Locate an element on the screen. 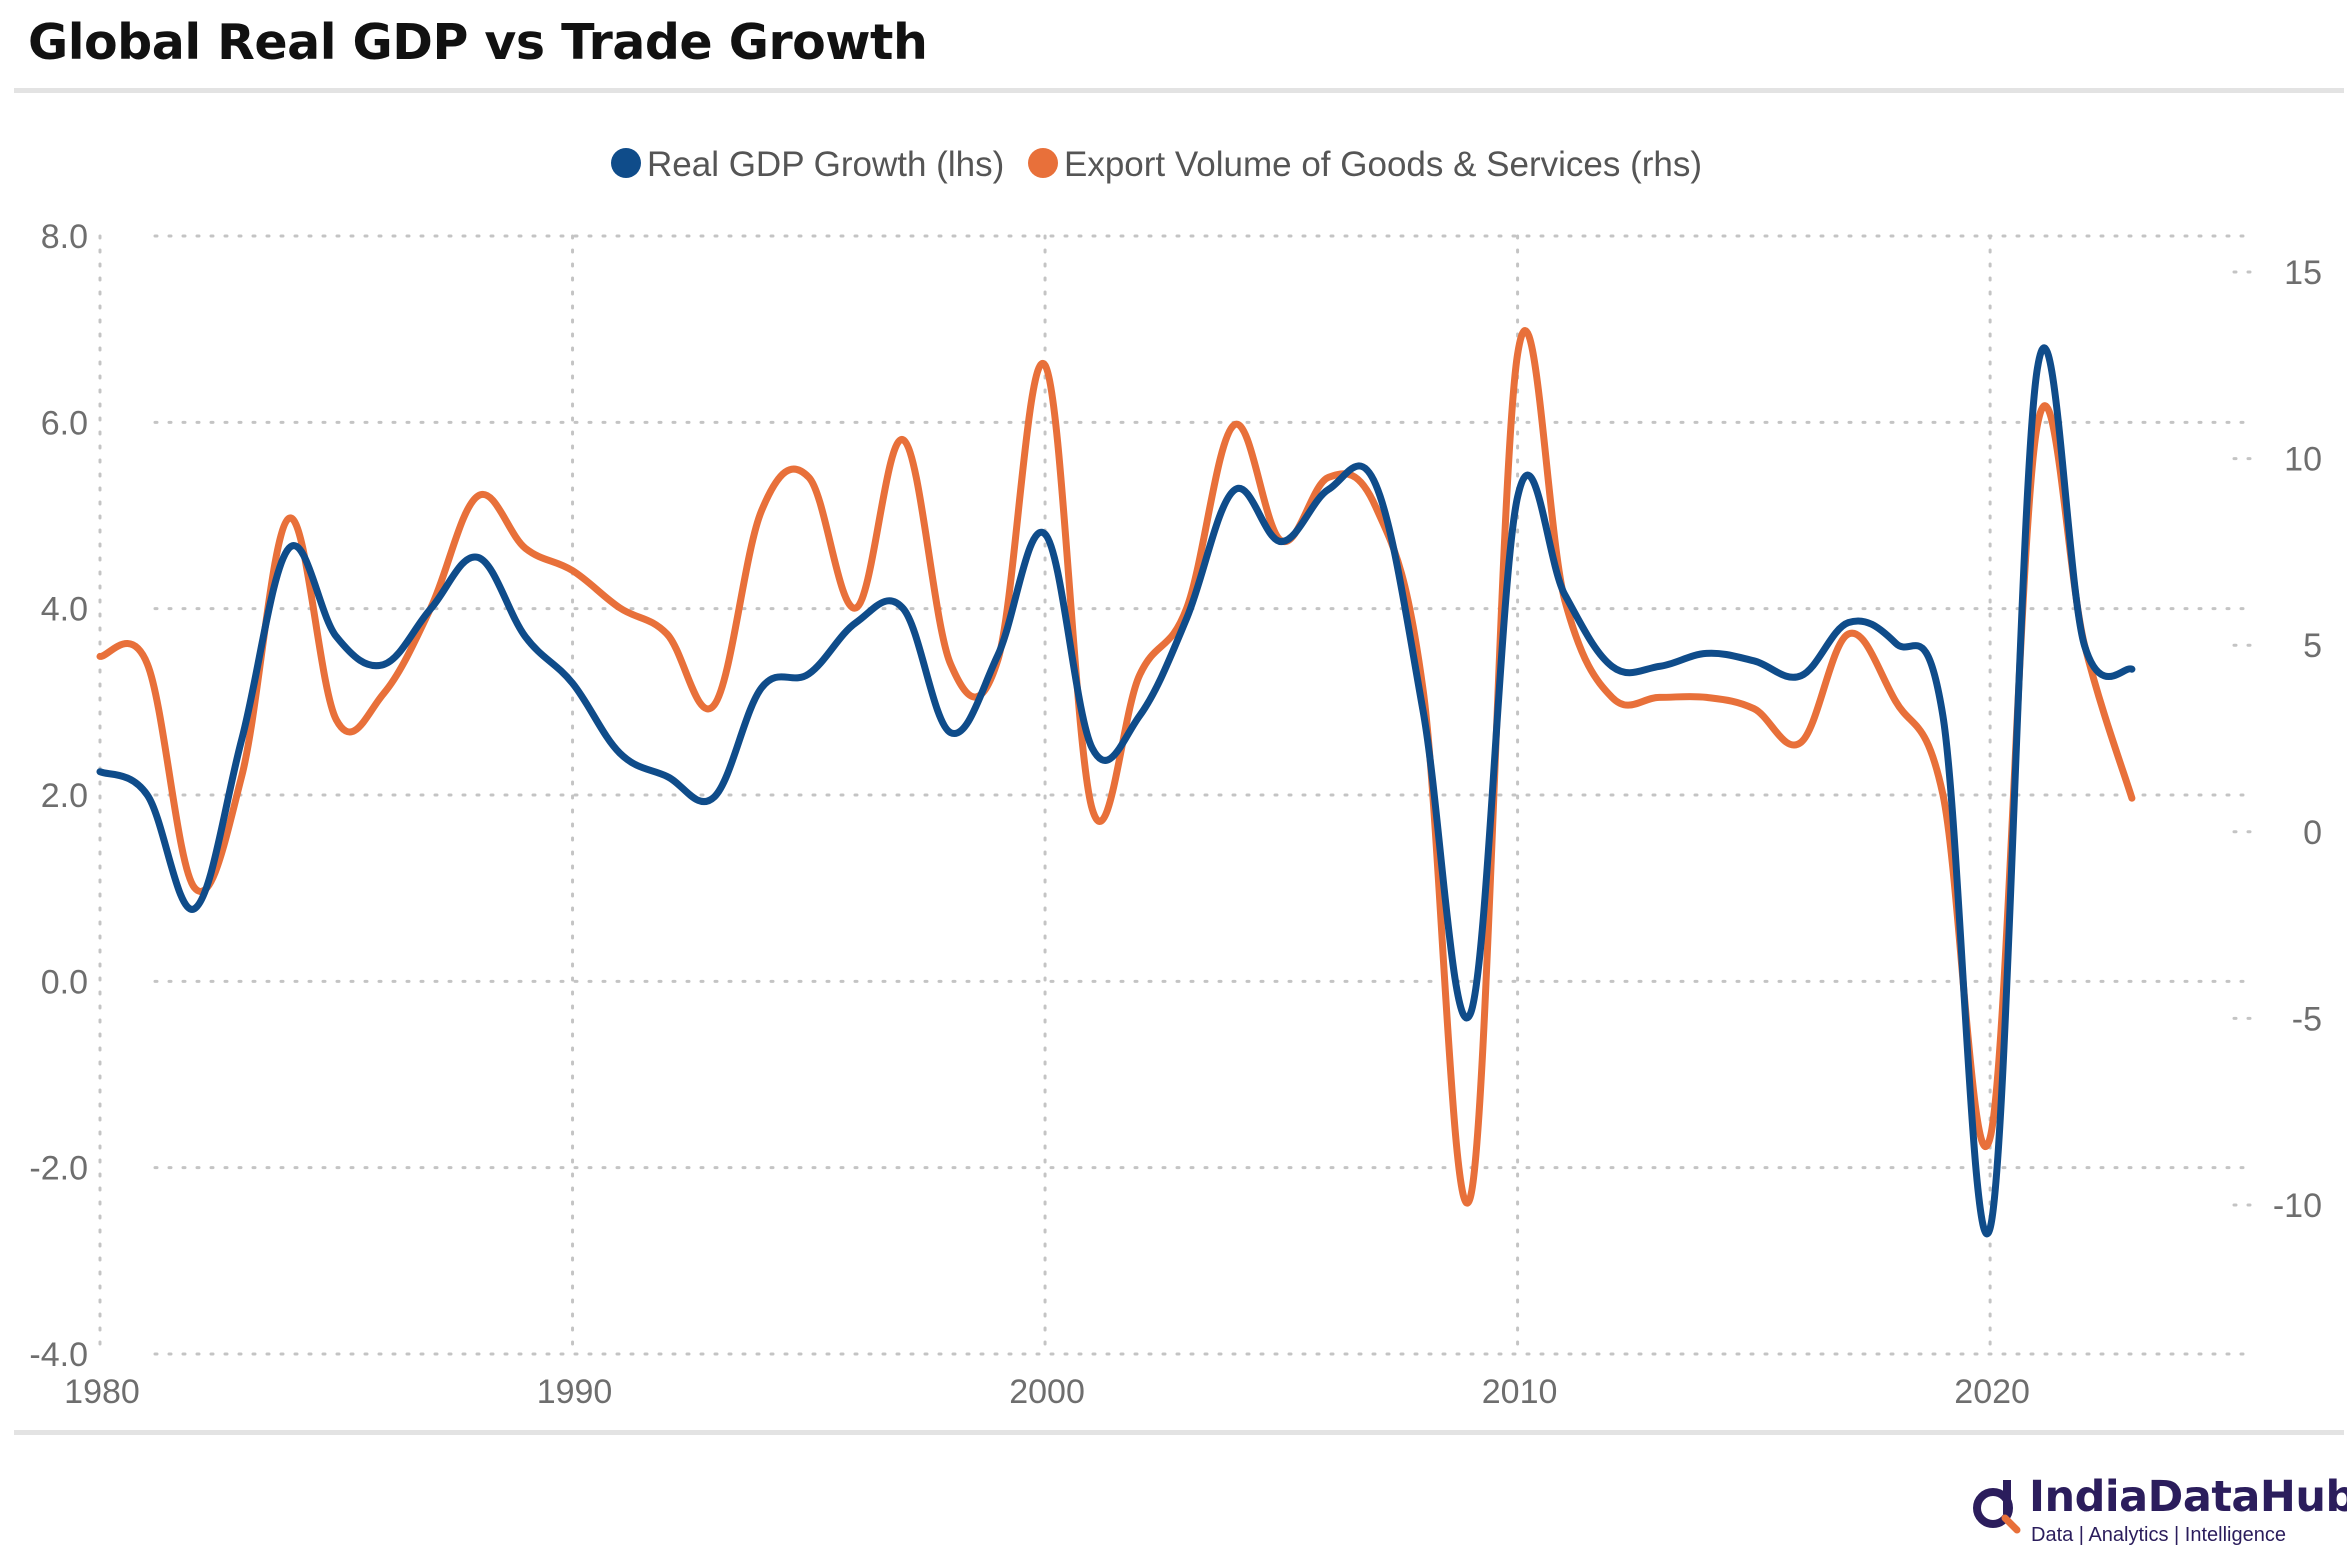 The width and height of the screenshot is (2347, 1562). x-tick-label: 2000 is located at coordinates (1047, 1392).